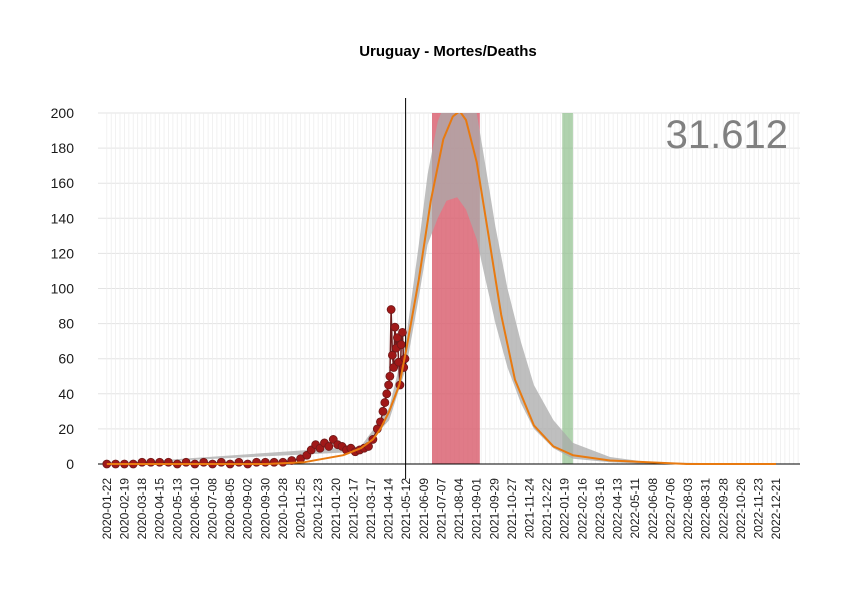  What do you see at coordinates (256, 387) in the screenshot?
I see `data-series-line` at bounding box center [256, 387].